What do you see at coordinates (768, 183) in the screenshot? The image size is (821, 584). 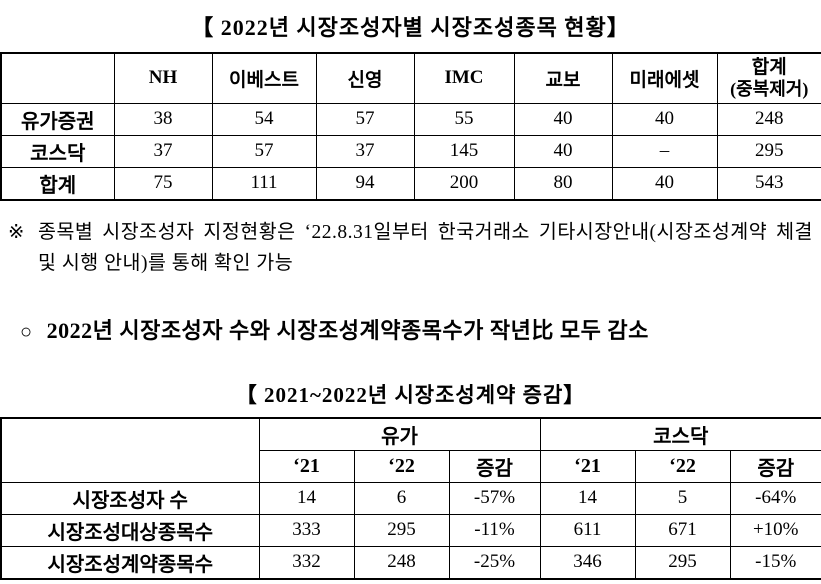 I see `data-cell: 543` at bounding box center [768, 183].